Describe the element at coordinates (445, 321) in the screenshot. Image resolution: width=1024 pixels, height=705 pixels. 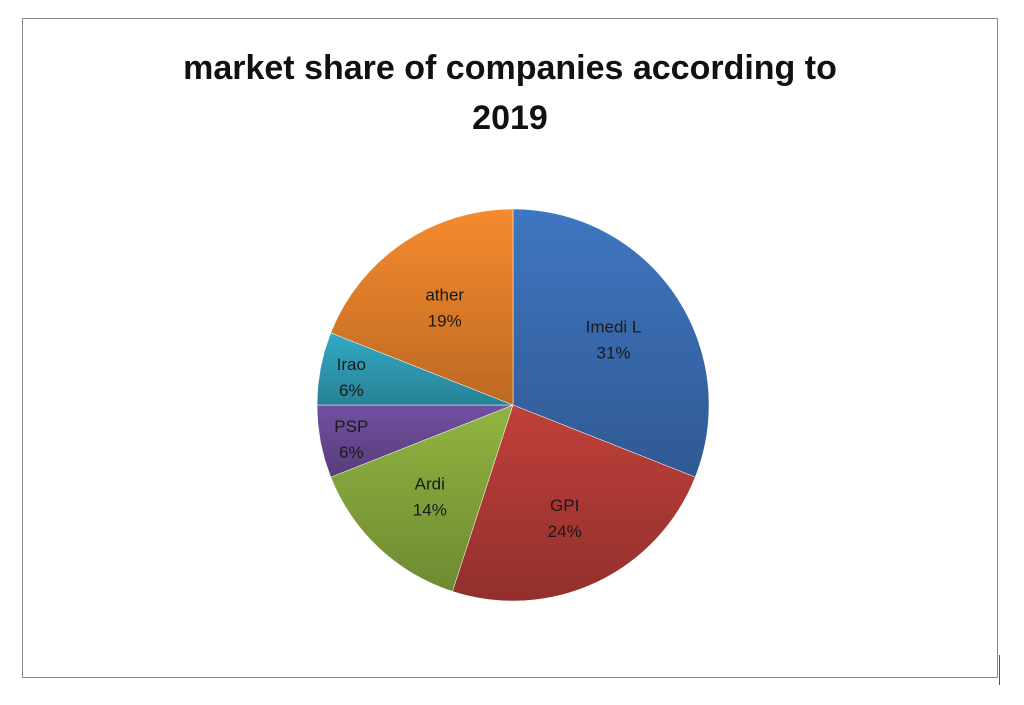
I see `slice-percent-ather: 19%` at that location.